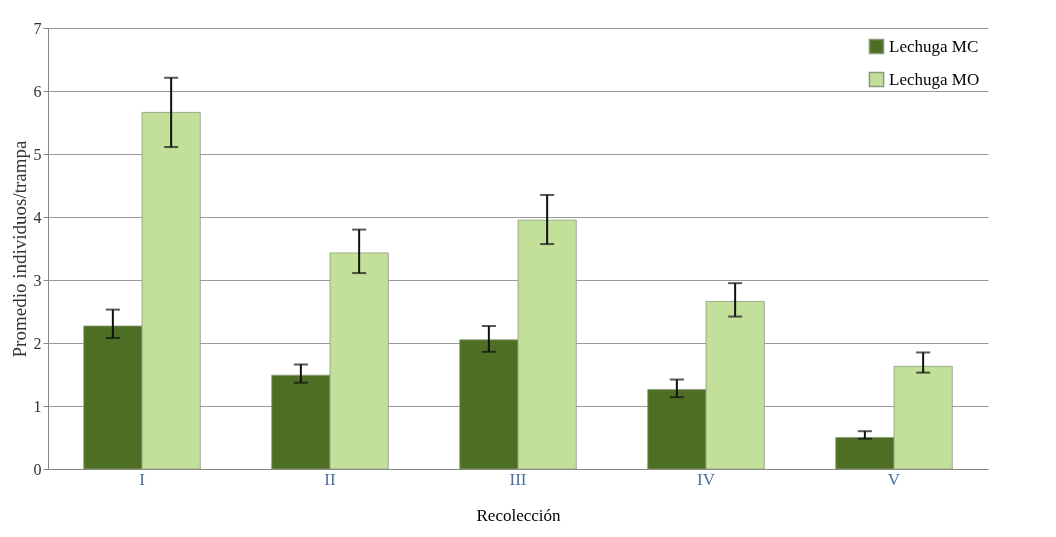 This screenshot has height=537, width=1056. What do you see at coordinates (19, 248) in the screenshot?
I see `y-axis-title: Promedio individuos/trampa` at bounding box center [19, 248].